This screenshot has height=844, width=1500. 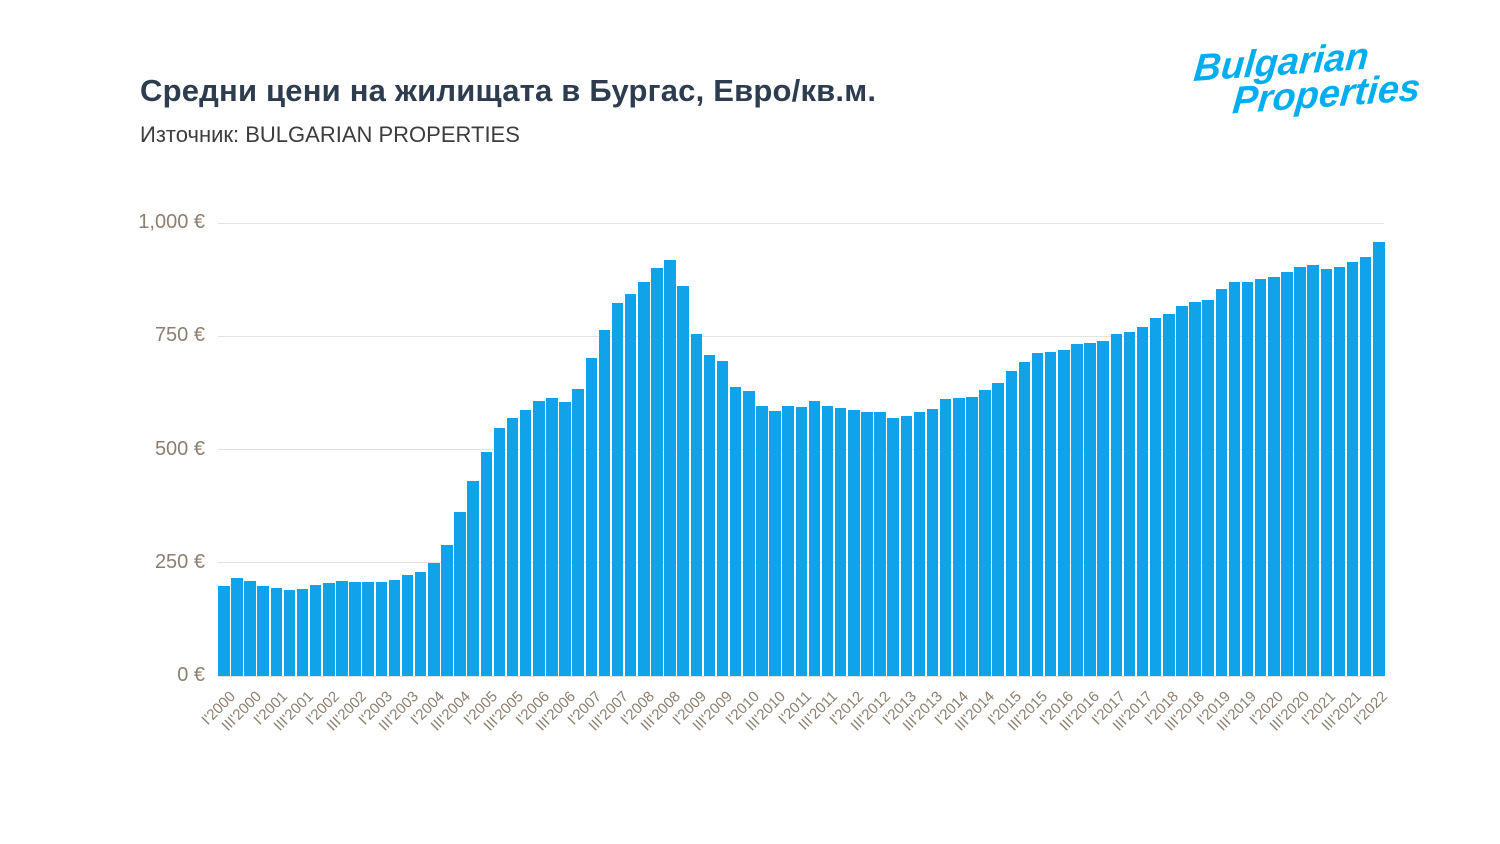 I want to click on bar-II'2009, so click(x=709, y=515).